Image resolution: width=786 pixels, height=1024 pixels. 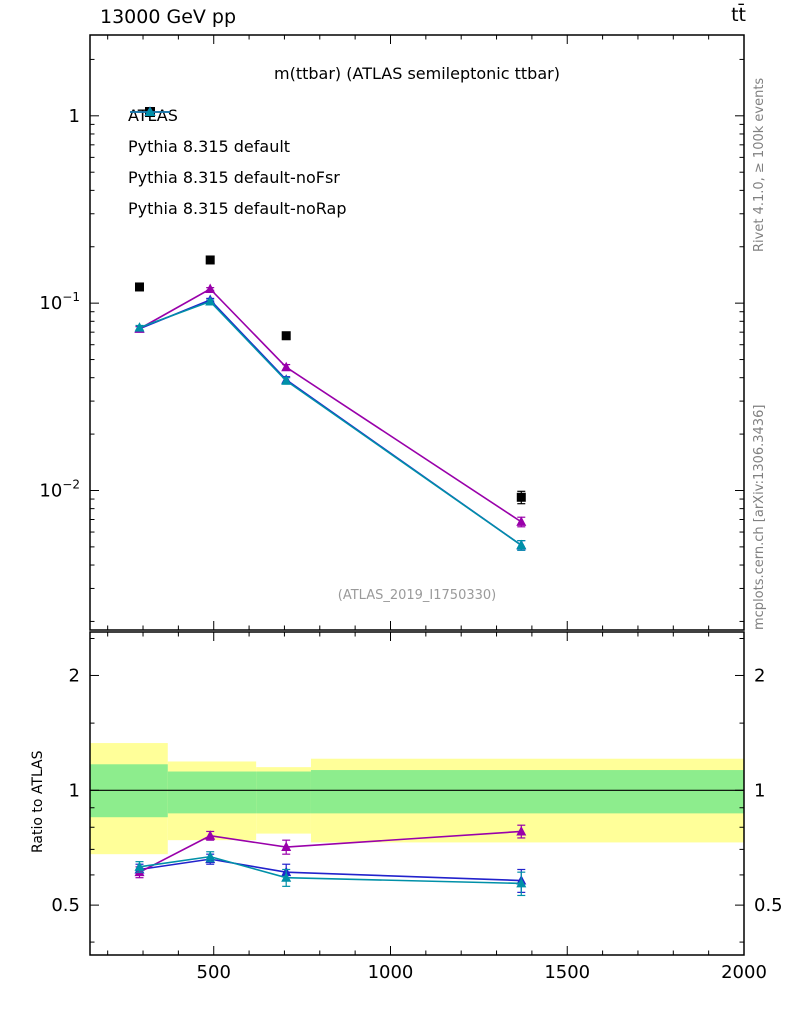 I want to click on x-tick-label: 500, so click(x=214, y=972).